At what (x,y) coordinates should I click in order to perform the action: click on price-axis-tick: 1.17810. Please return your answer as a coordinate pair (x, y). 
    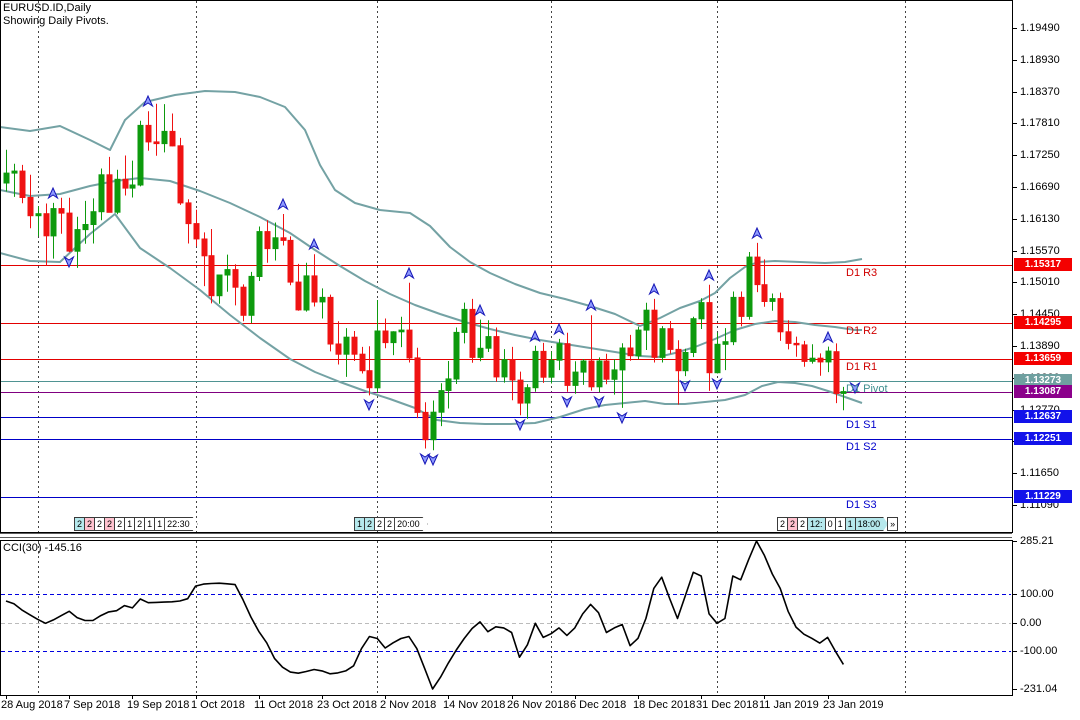
    Looking at the image, I should click on (1040, 123).